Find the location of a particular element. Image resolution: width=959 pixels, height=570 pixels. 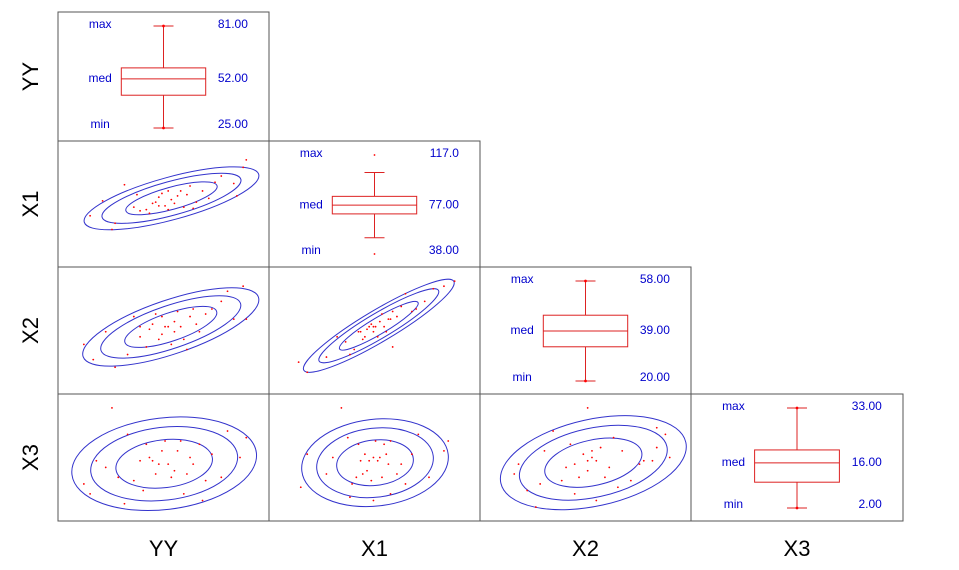

row-label-x1: X1 is located at coordinates (30, 204).